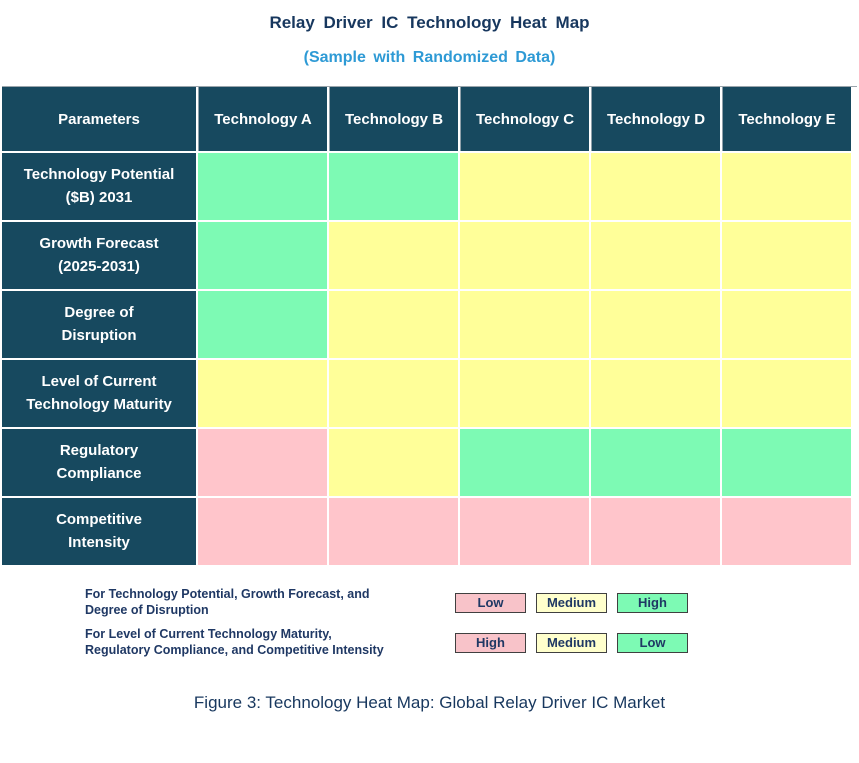  I want to click on chart-subtitle: (Sample with Randomized Data), so click(429, 57).